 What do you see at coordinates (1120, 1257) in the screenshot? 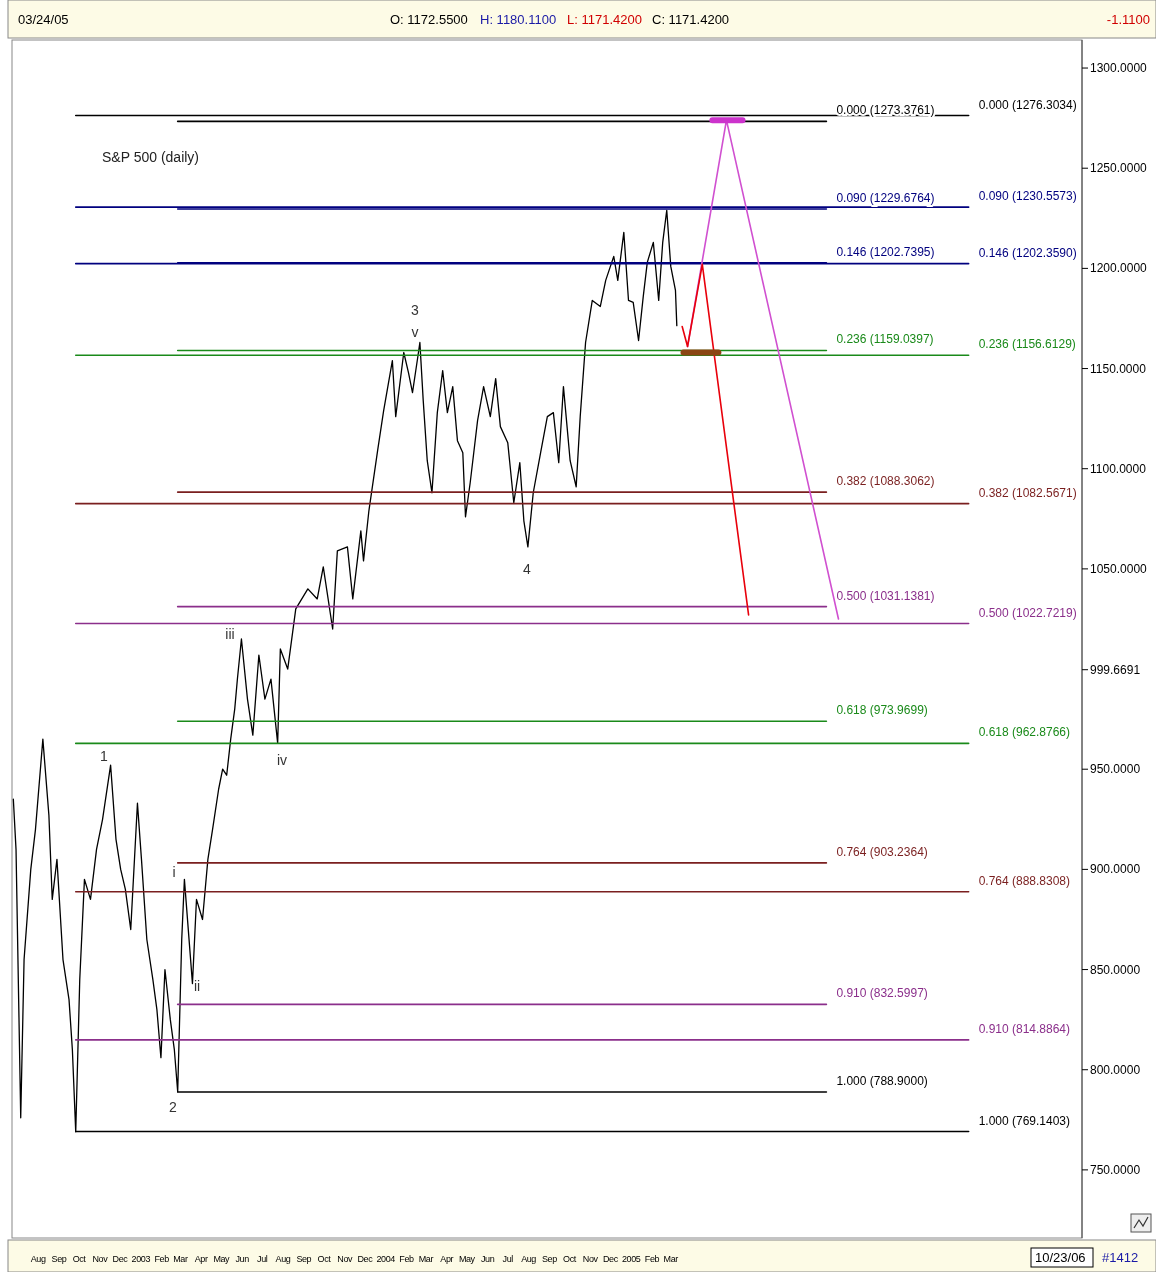
I see `text: #1412` at bounding box center [1120, 1257].